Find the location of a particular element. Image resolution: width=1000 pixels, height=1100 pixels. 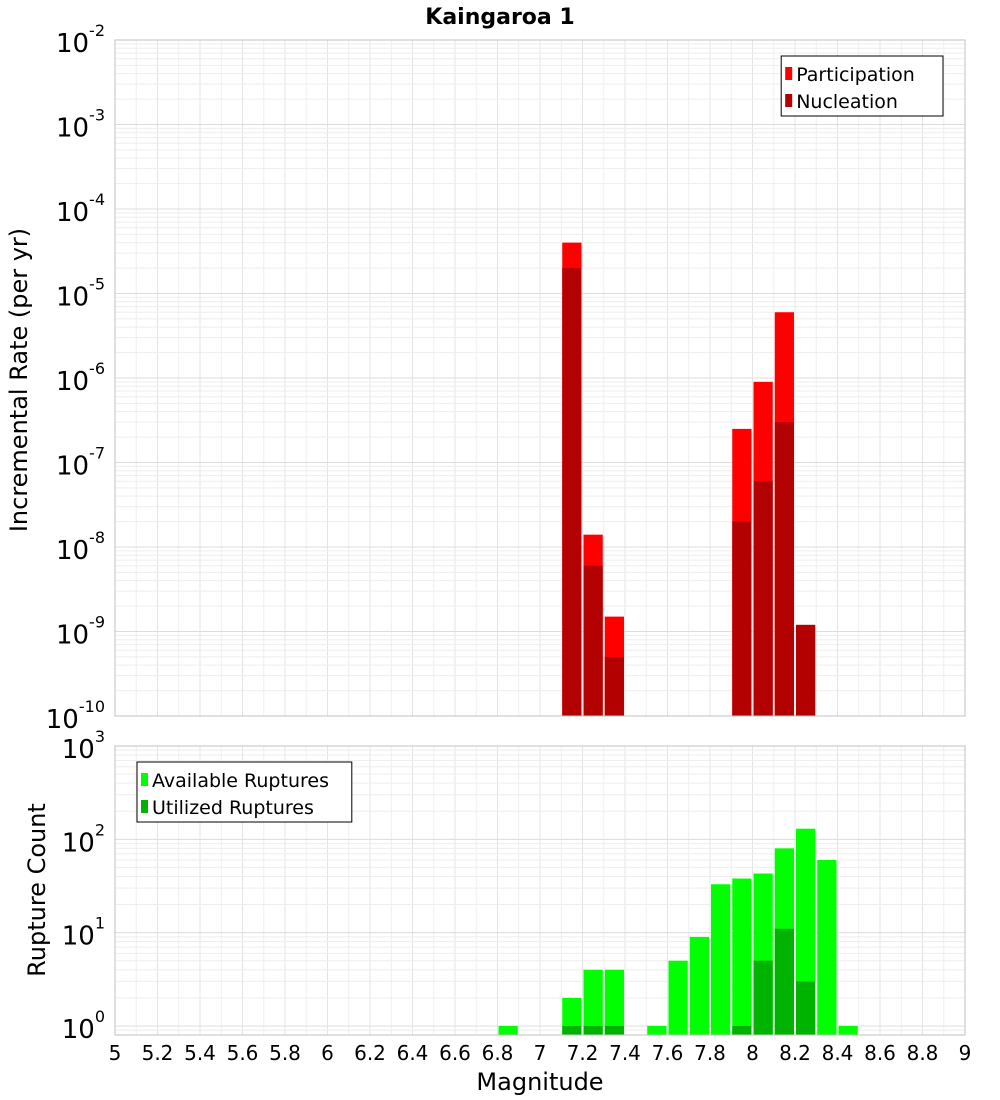

x-tick-label: 5 is located at coordinates (115, 1053).